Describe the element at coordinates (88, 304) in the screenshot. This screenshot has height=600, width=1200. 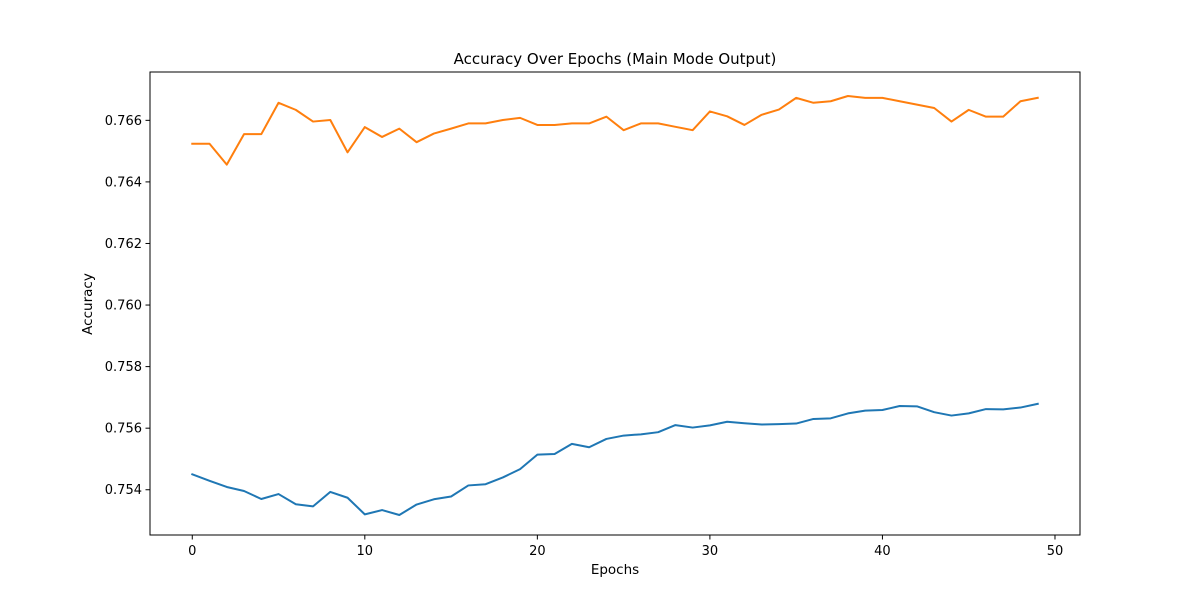
I see `y-axis-label: Accuracy` at that location.